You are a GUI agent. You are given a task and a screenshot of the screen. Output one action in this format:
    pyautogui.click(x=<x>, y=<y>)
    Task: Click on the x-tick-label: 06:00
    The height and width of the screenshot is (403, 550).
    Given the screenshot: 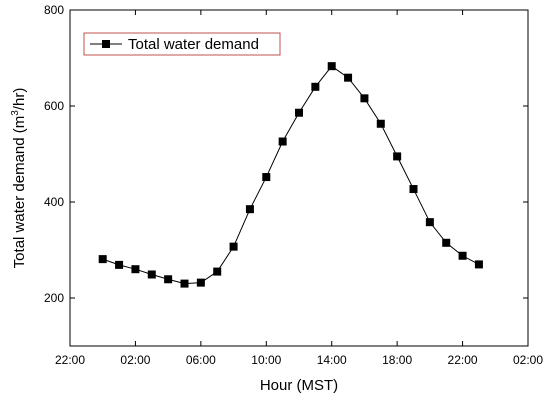 What is the action you would take?
    pyautogui.click(x=201, y=360)
    